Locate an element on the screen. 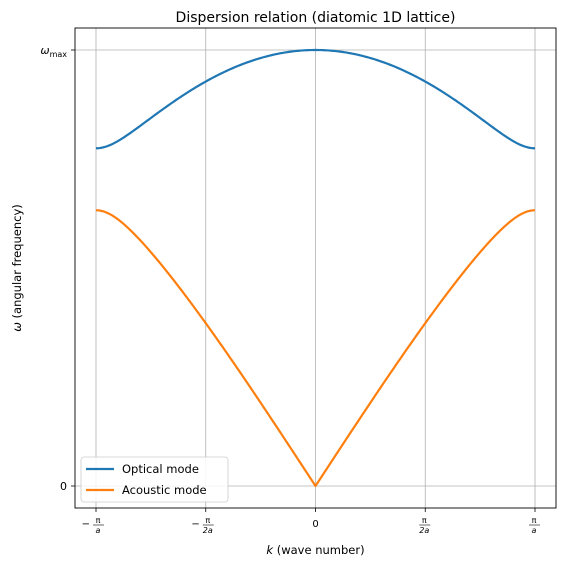 Image resolution: width=566 pixels, height=571 pixels. legend-box is located at coordinates (154, 479).